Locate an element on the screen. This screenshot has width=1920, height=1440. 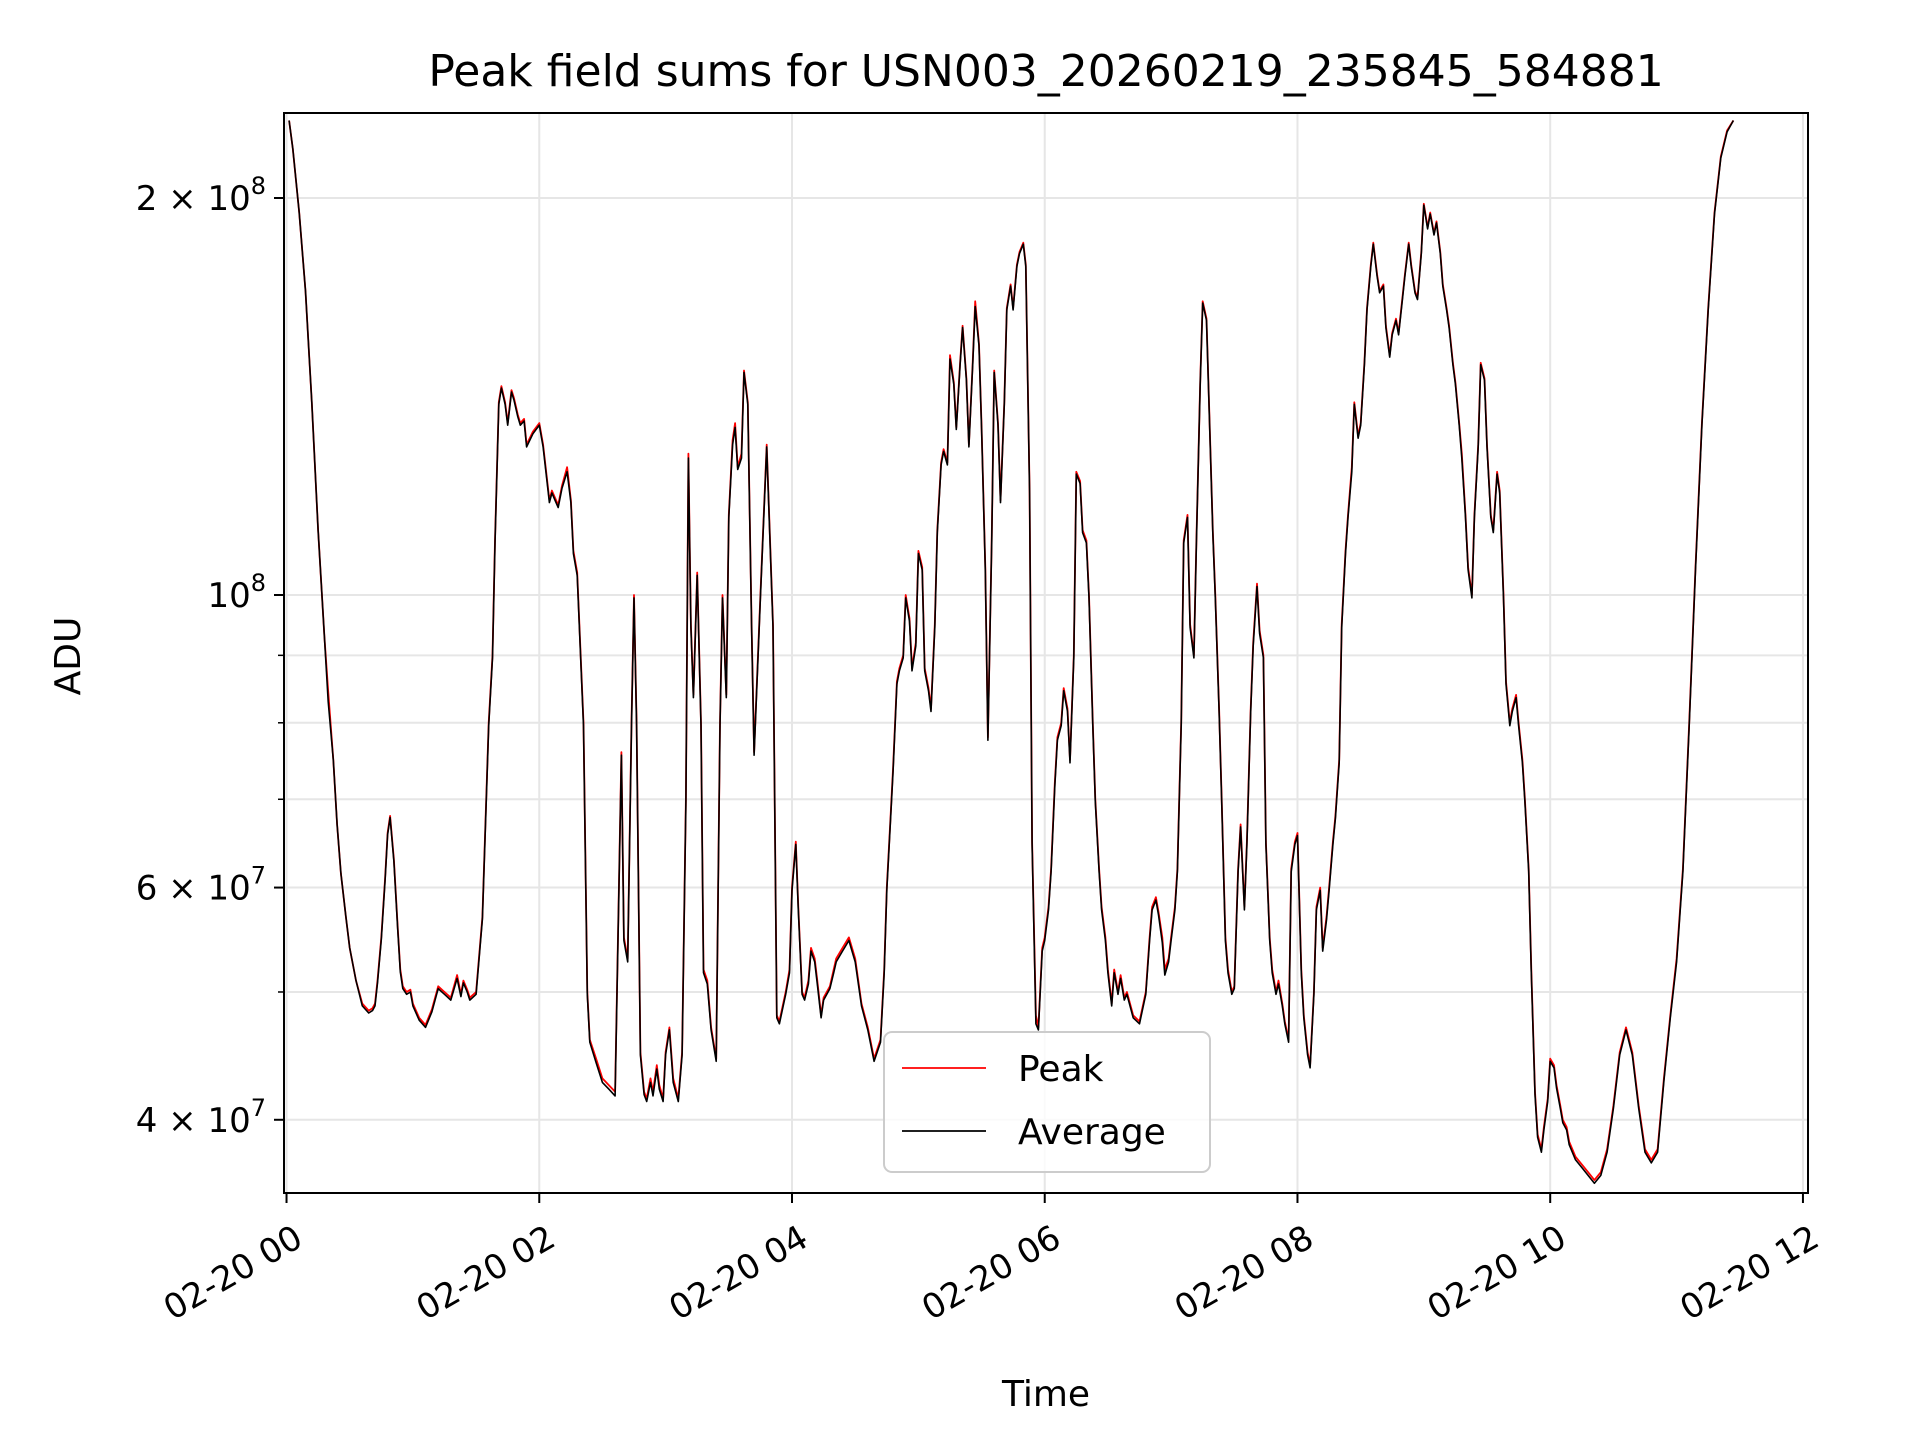
y-tick-label: 4 × 107 is located at coordinates (201, 1117).